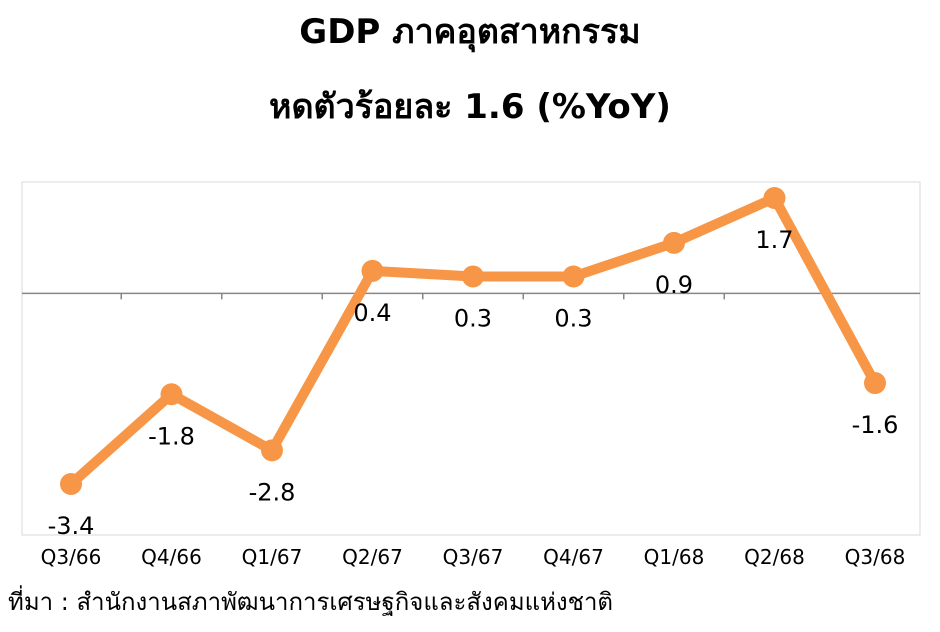  What do you see at coordinates (774, 557) in the screenshot?
I see `x-tick-label: Q2/68` at bounding box center [774, 557].